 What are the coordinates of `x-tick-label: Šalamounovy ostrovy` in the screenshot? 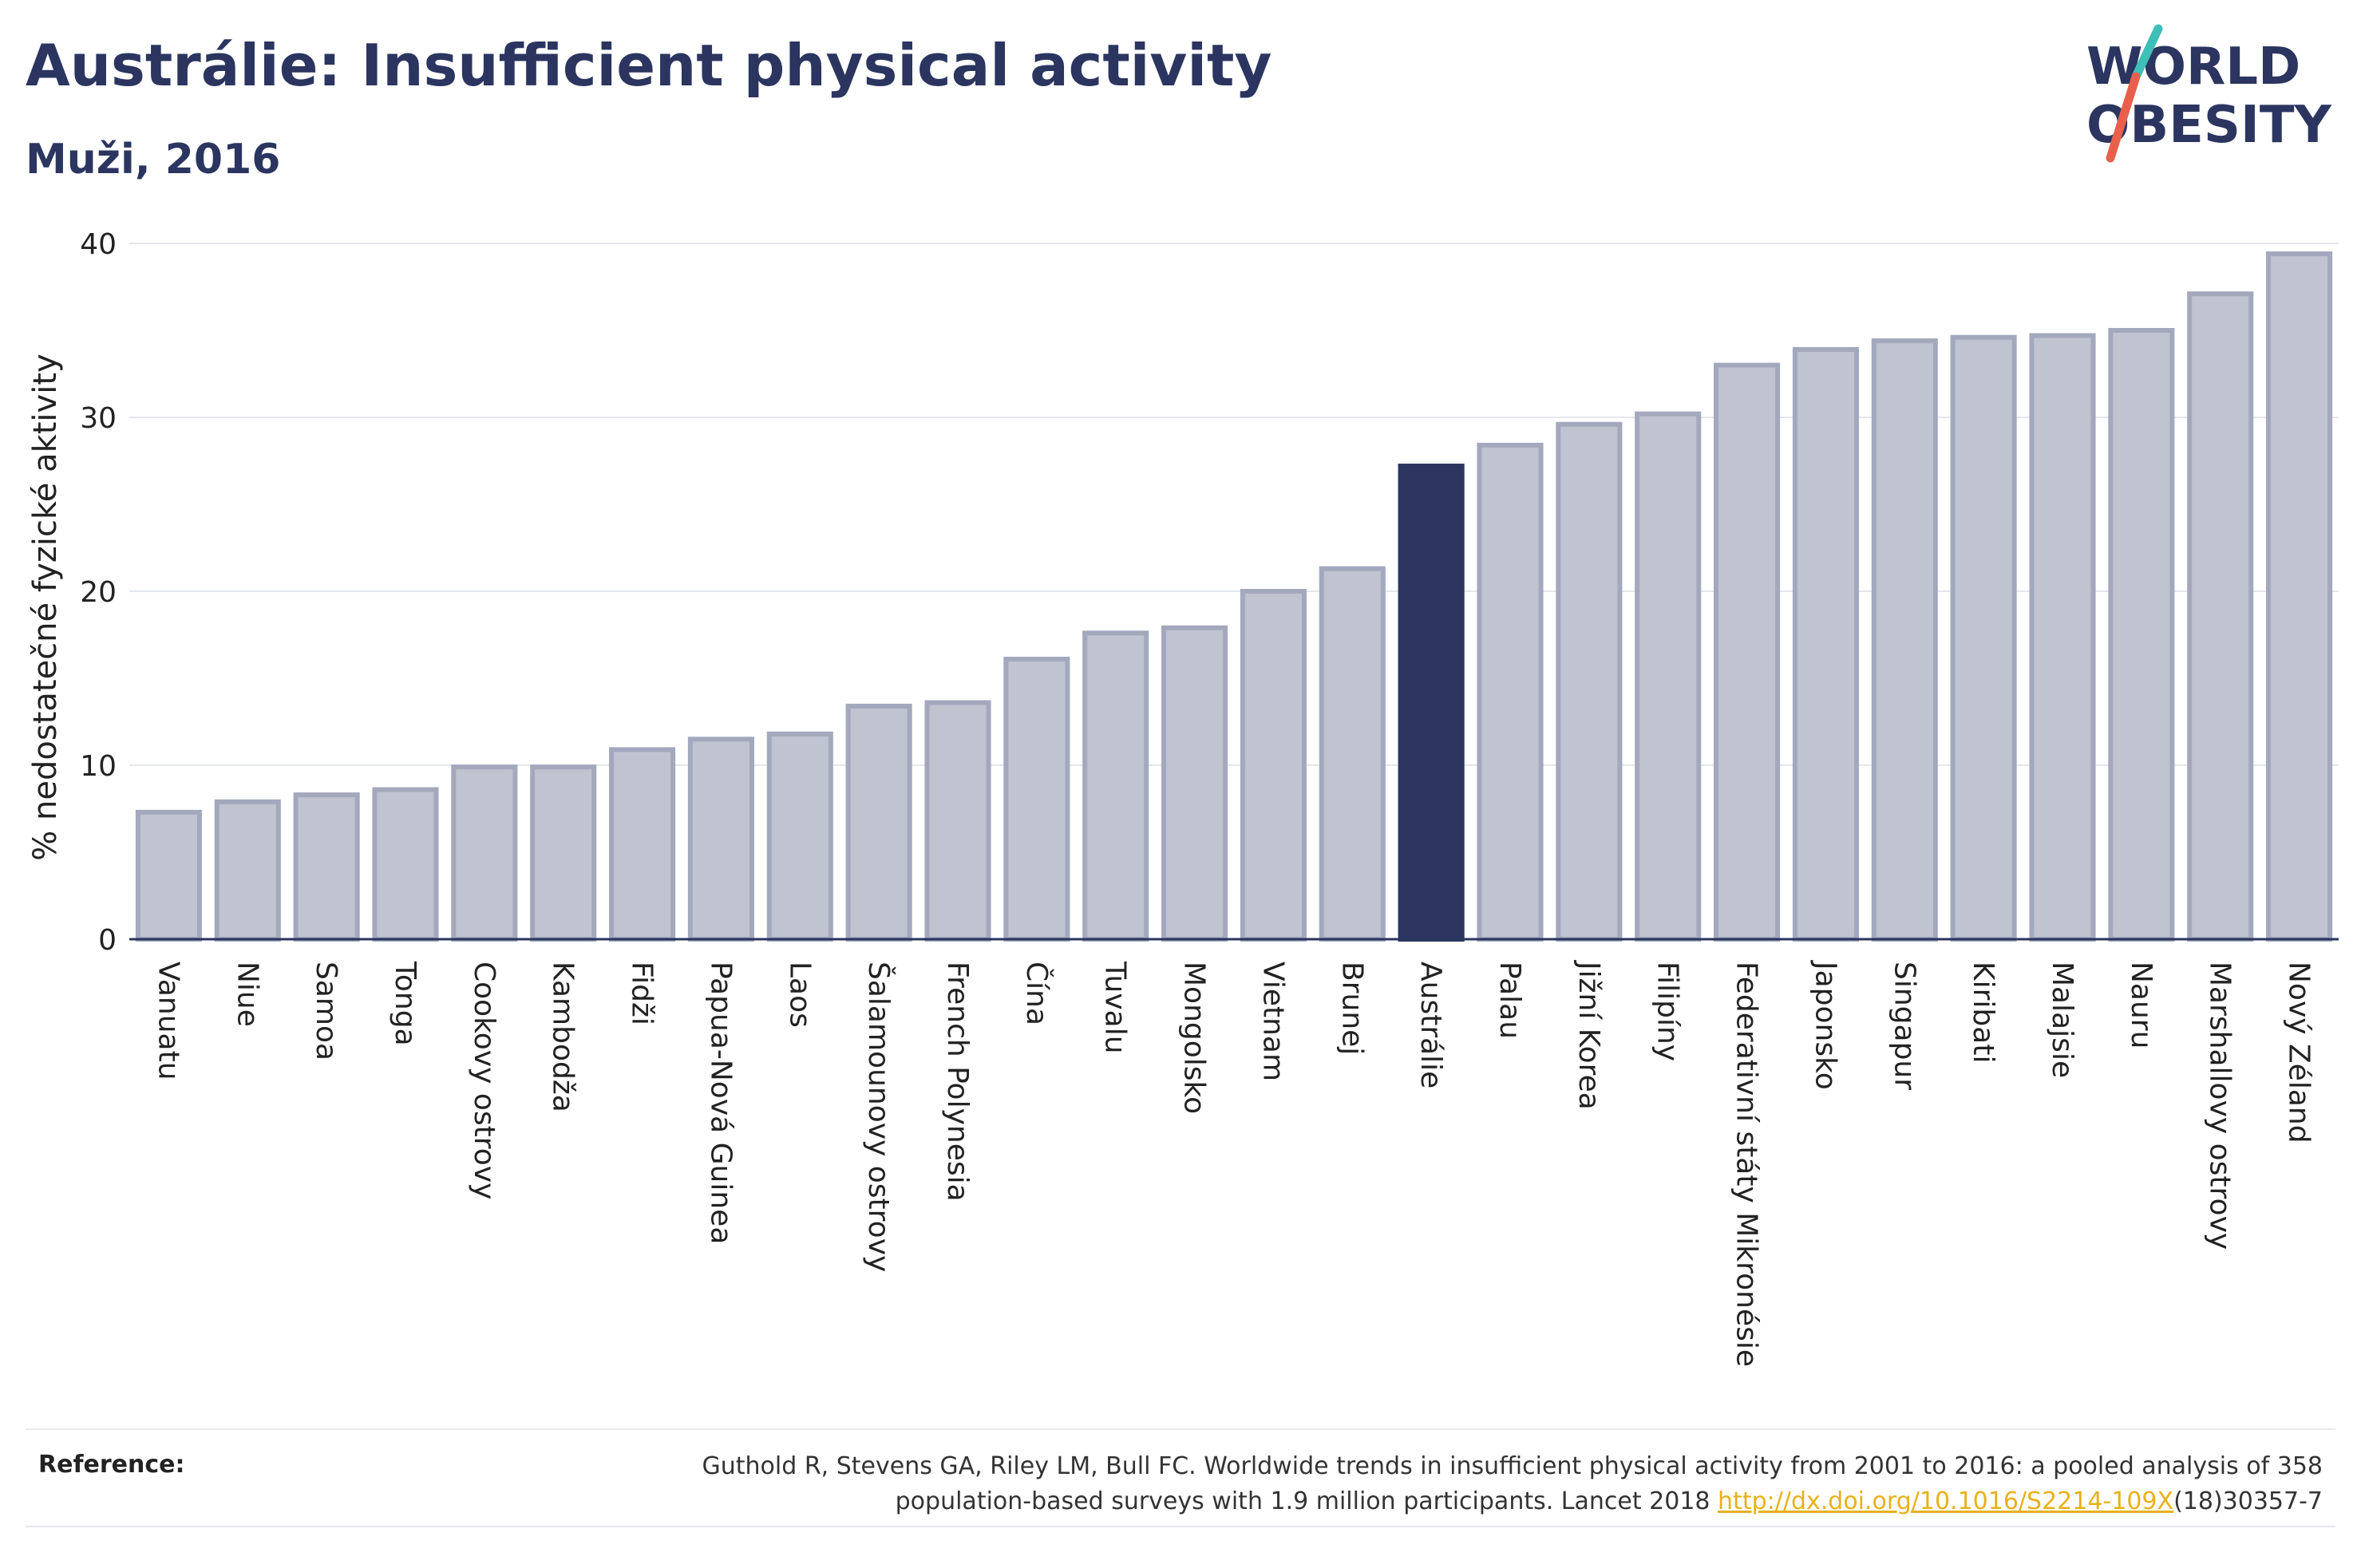 It's located at (879, 1117).